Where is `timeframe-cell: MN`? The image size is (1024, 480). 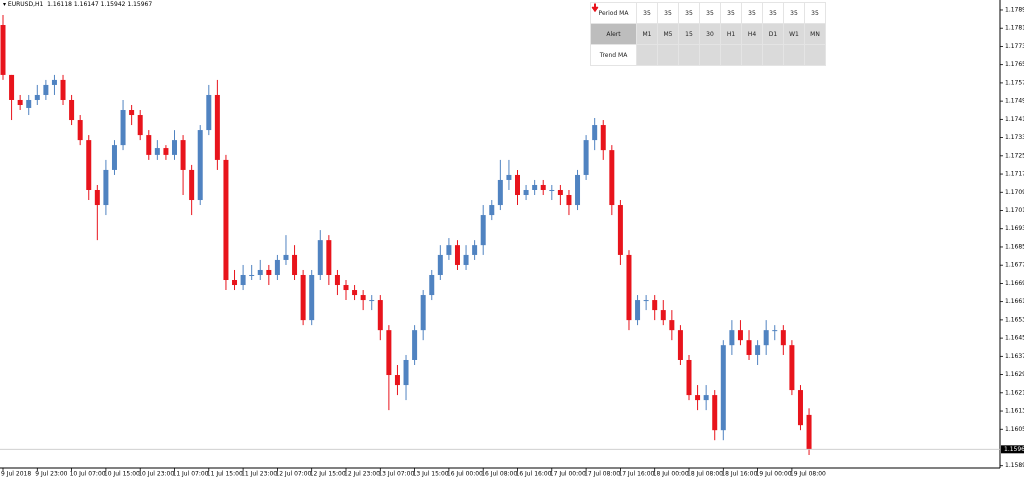
timeframe-cell: MN is located at coordinates (815, 34).